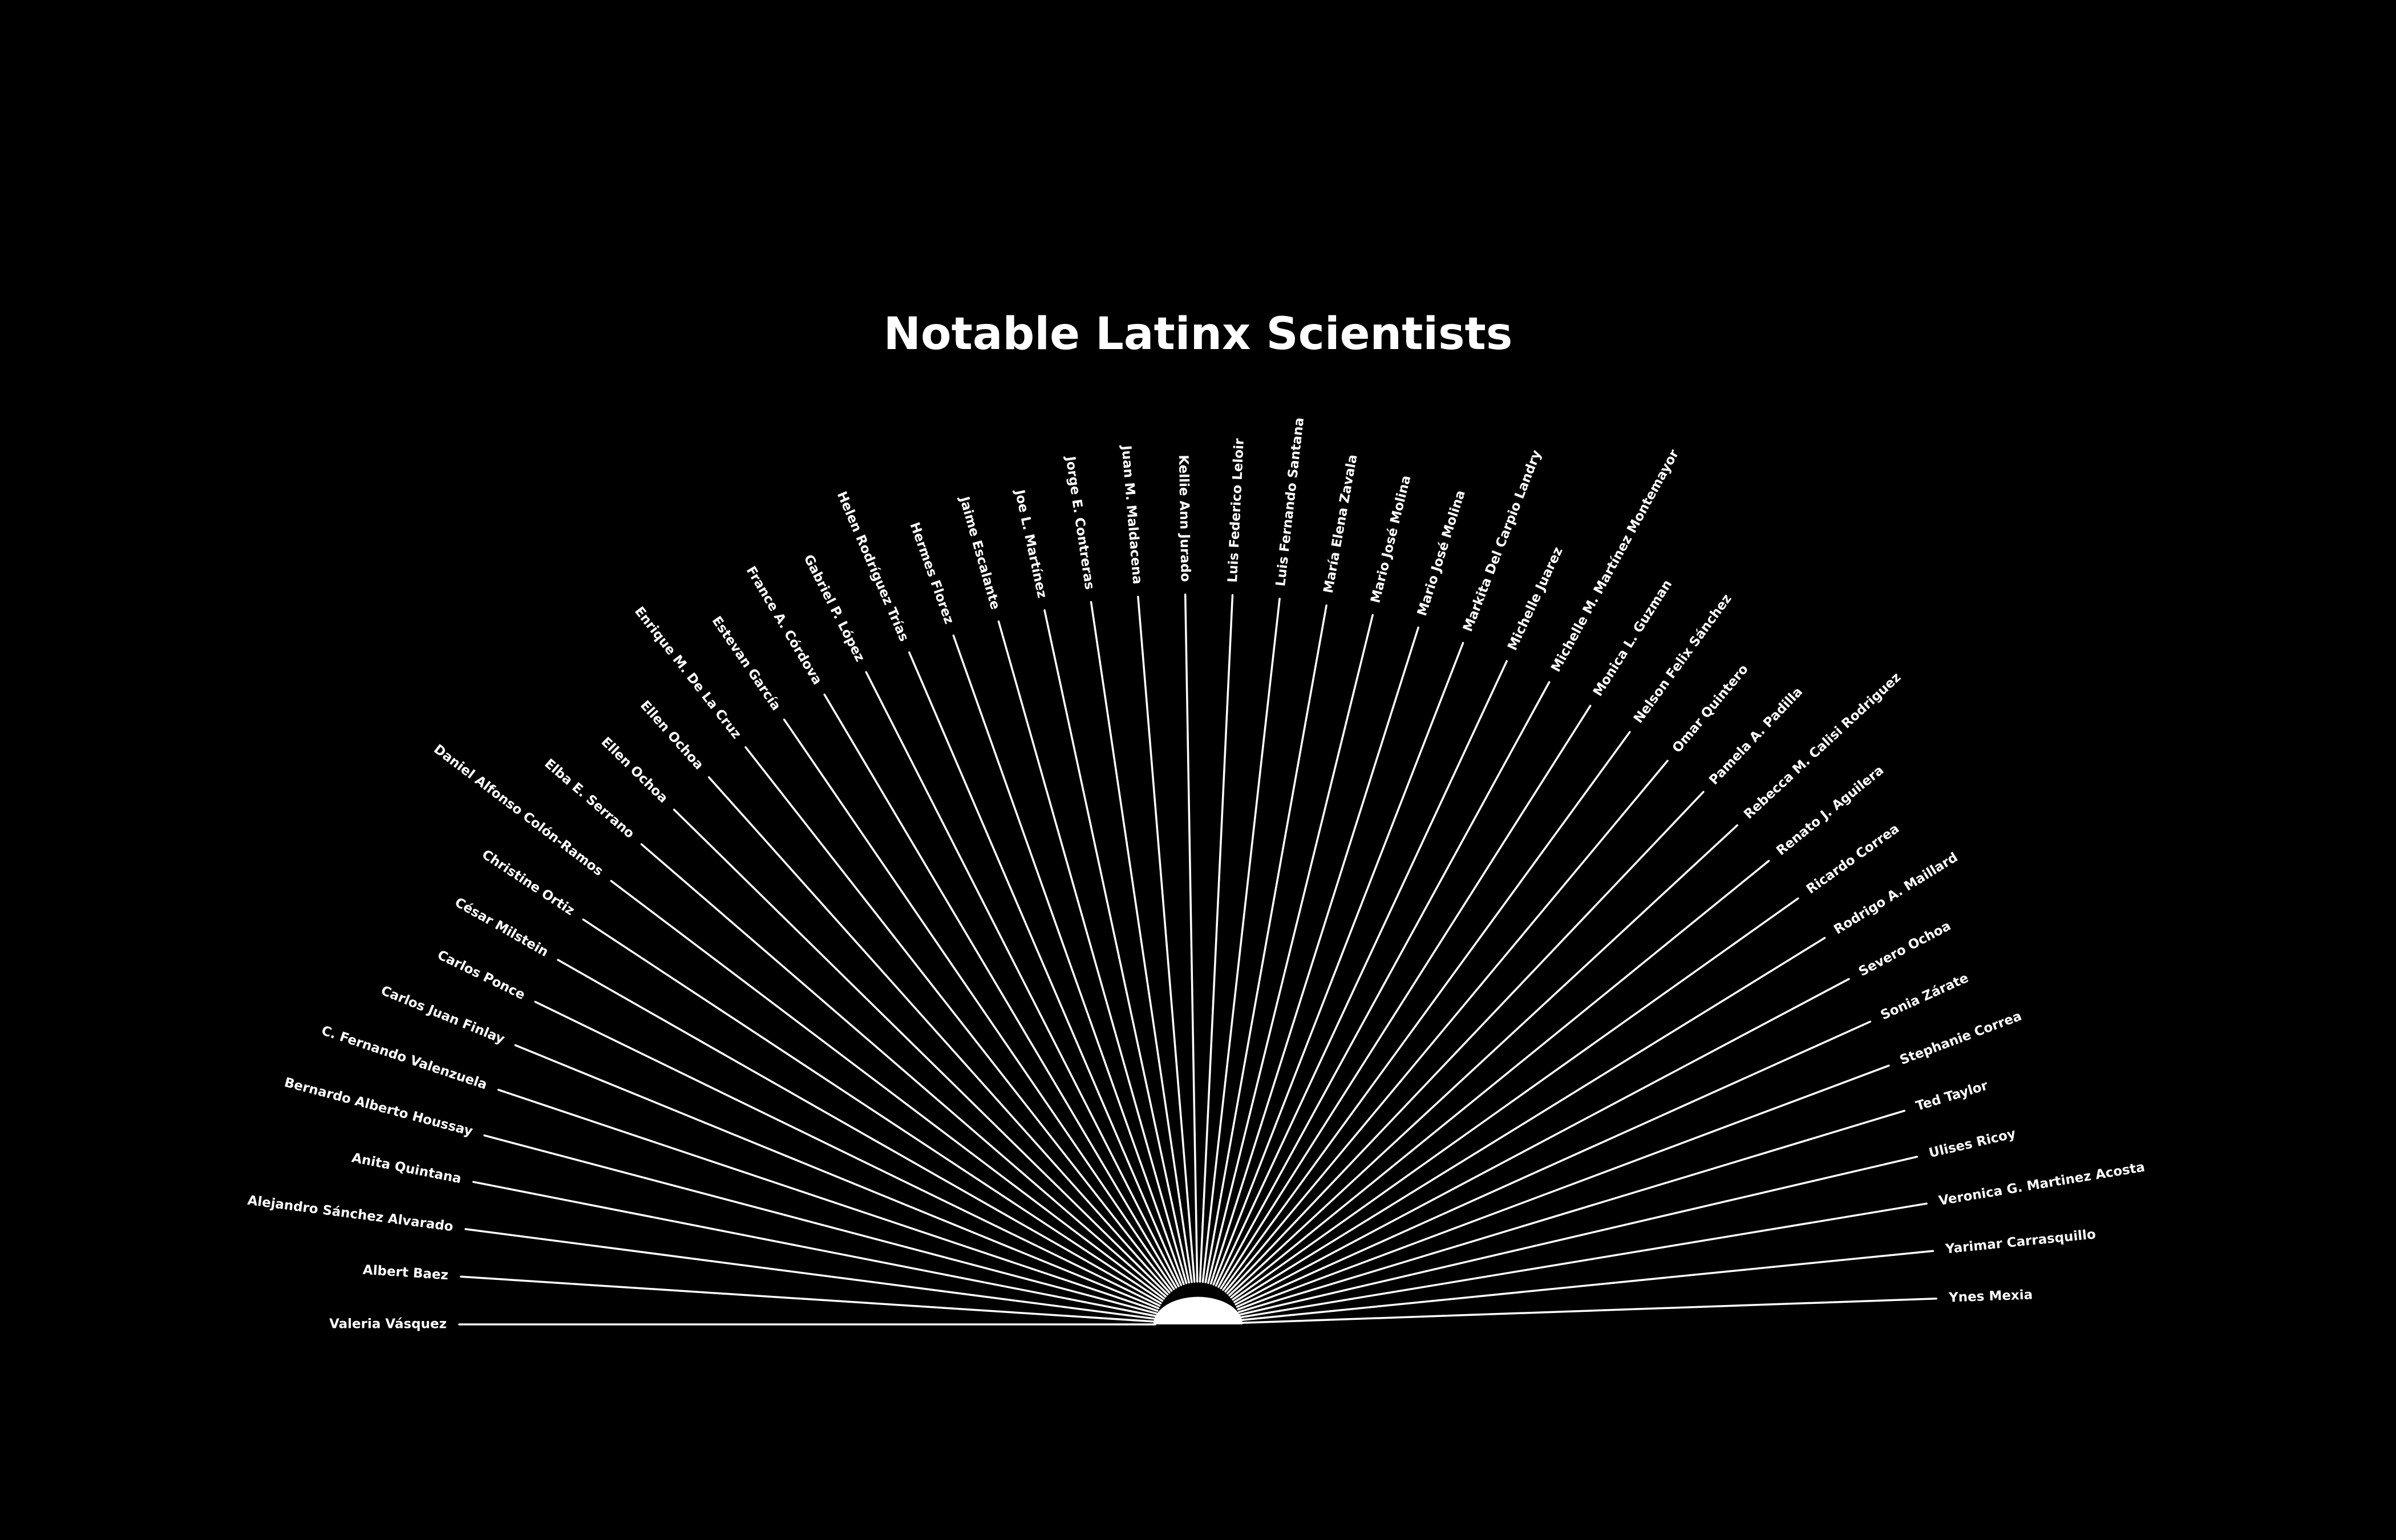 This screenshot has height=1540, width=2396. Describe the element at coordinates (502, 928) in the screenshot. I see `scientist-label: César Milstein` at that location.